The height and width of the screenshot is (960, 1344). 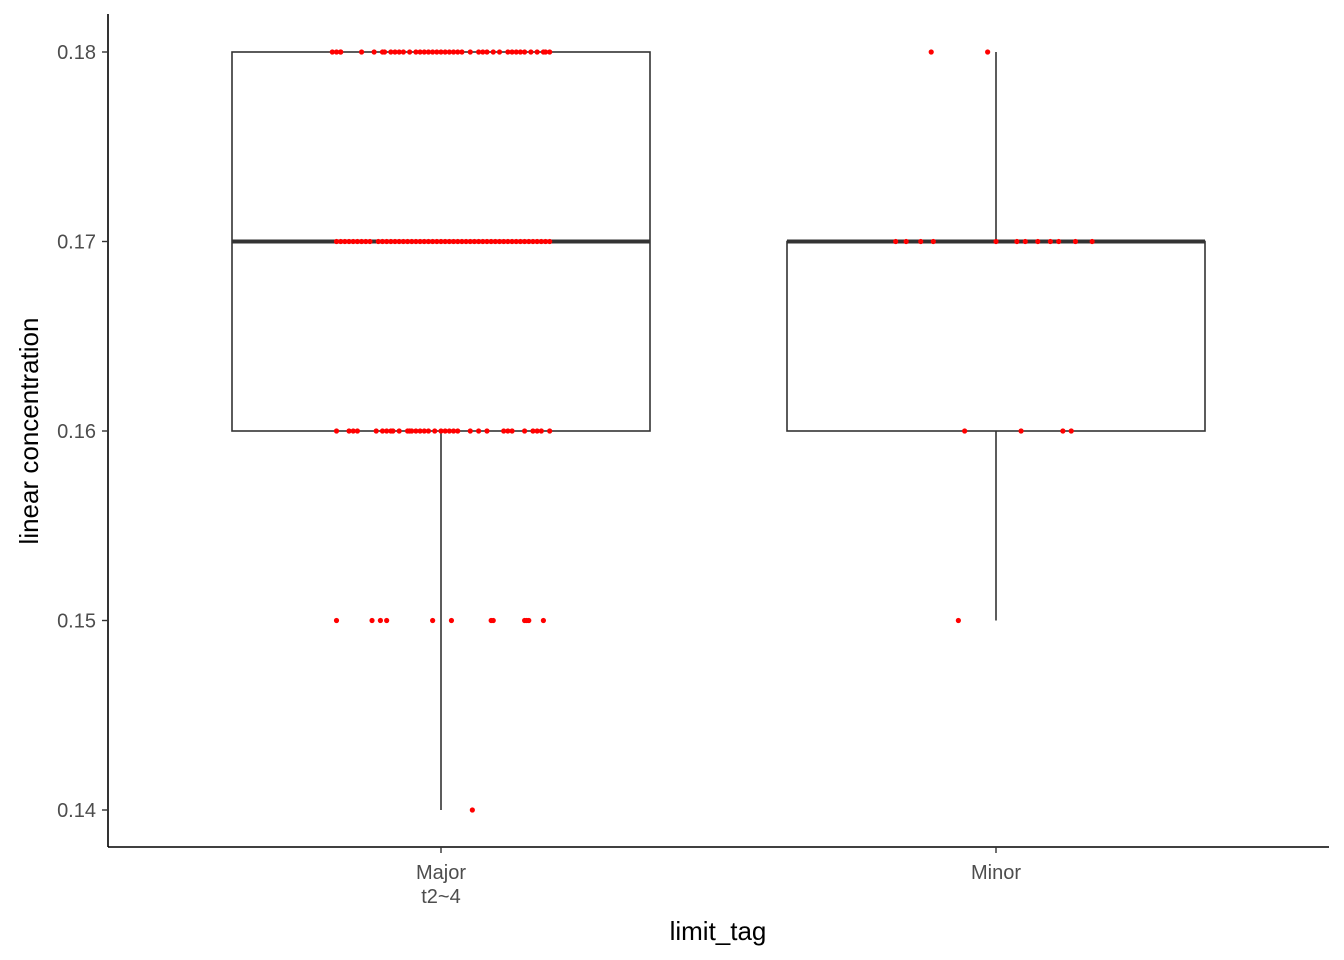 I want to click on y-tick-label: 0.17, so click(x=76, y=243).